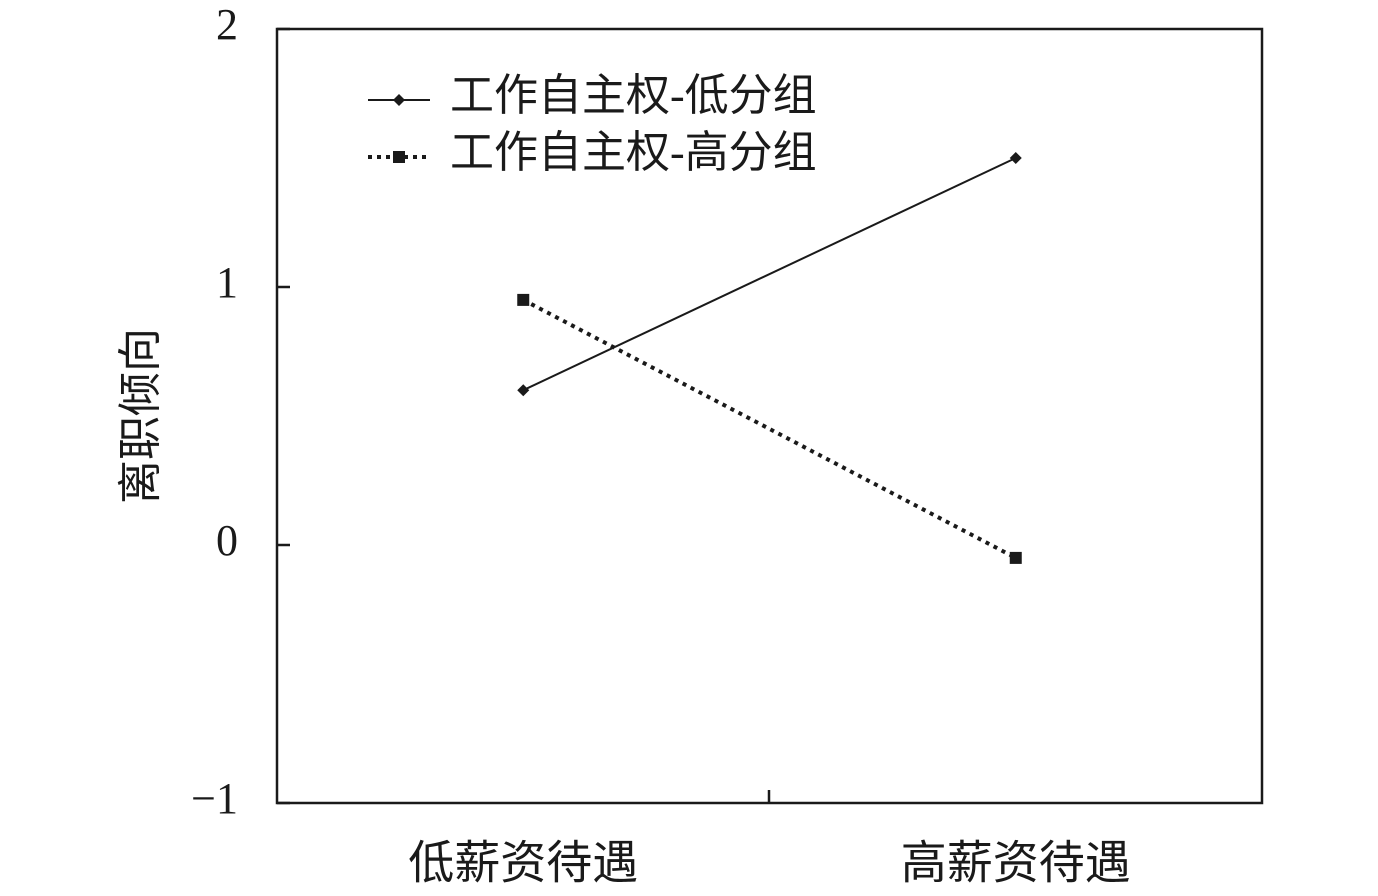 Image resolution: width=1378 pixels, height=896 pixels. Describe the element at coordinates (227, 540) in the screenshot. I see `y-tick-label: 0` at that location.